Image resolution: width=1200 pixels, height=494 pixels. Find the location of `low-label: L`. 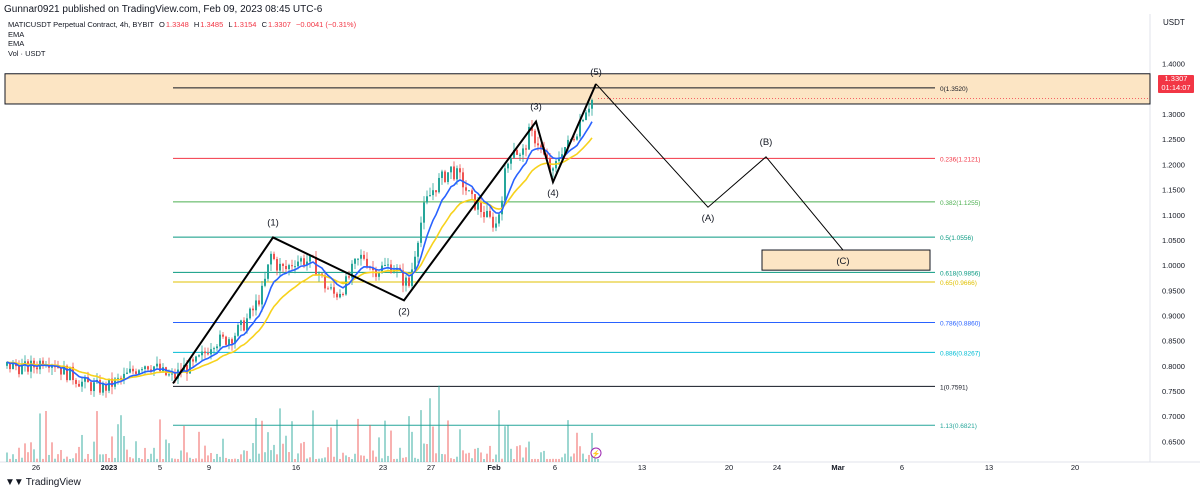

low-label: L is located at coordinates (230, 24).